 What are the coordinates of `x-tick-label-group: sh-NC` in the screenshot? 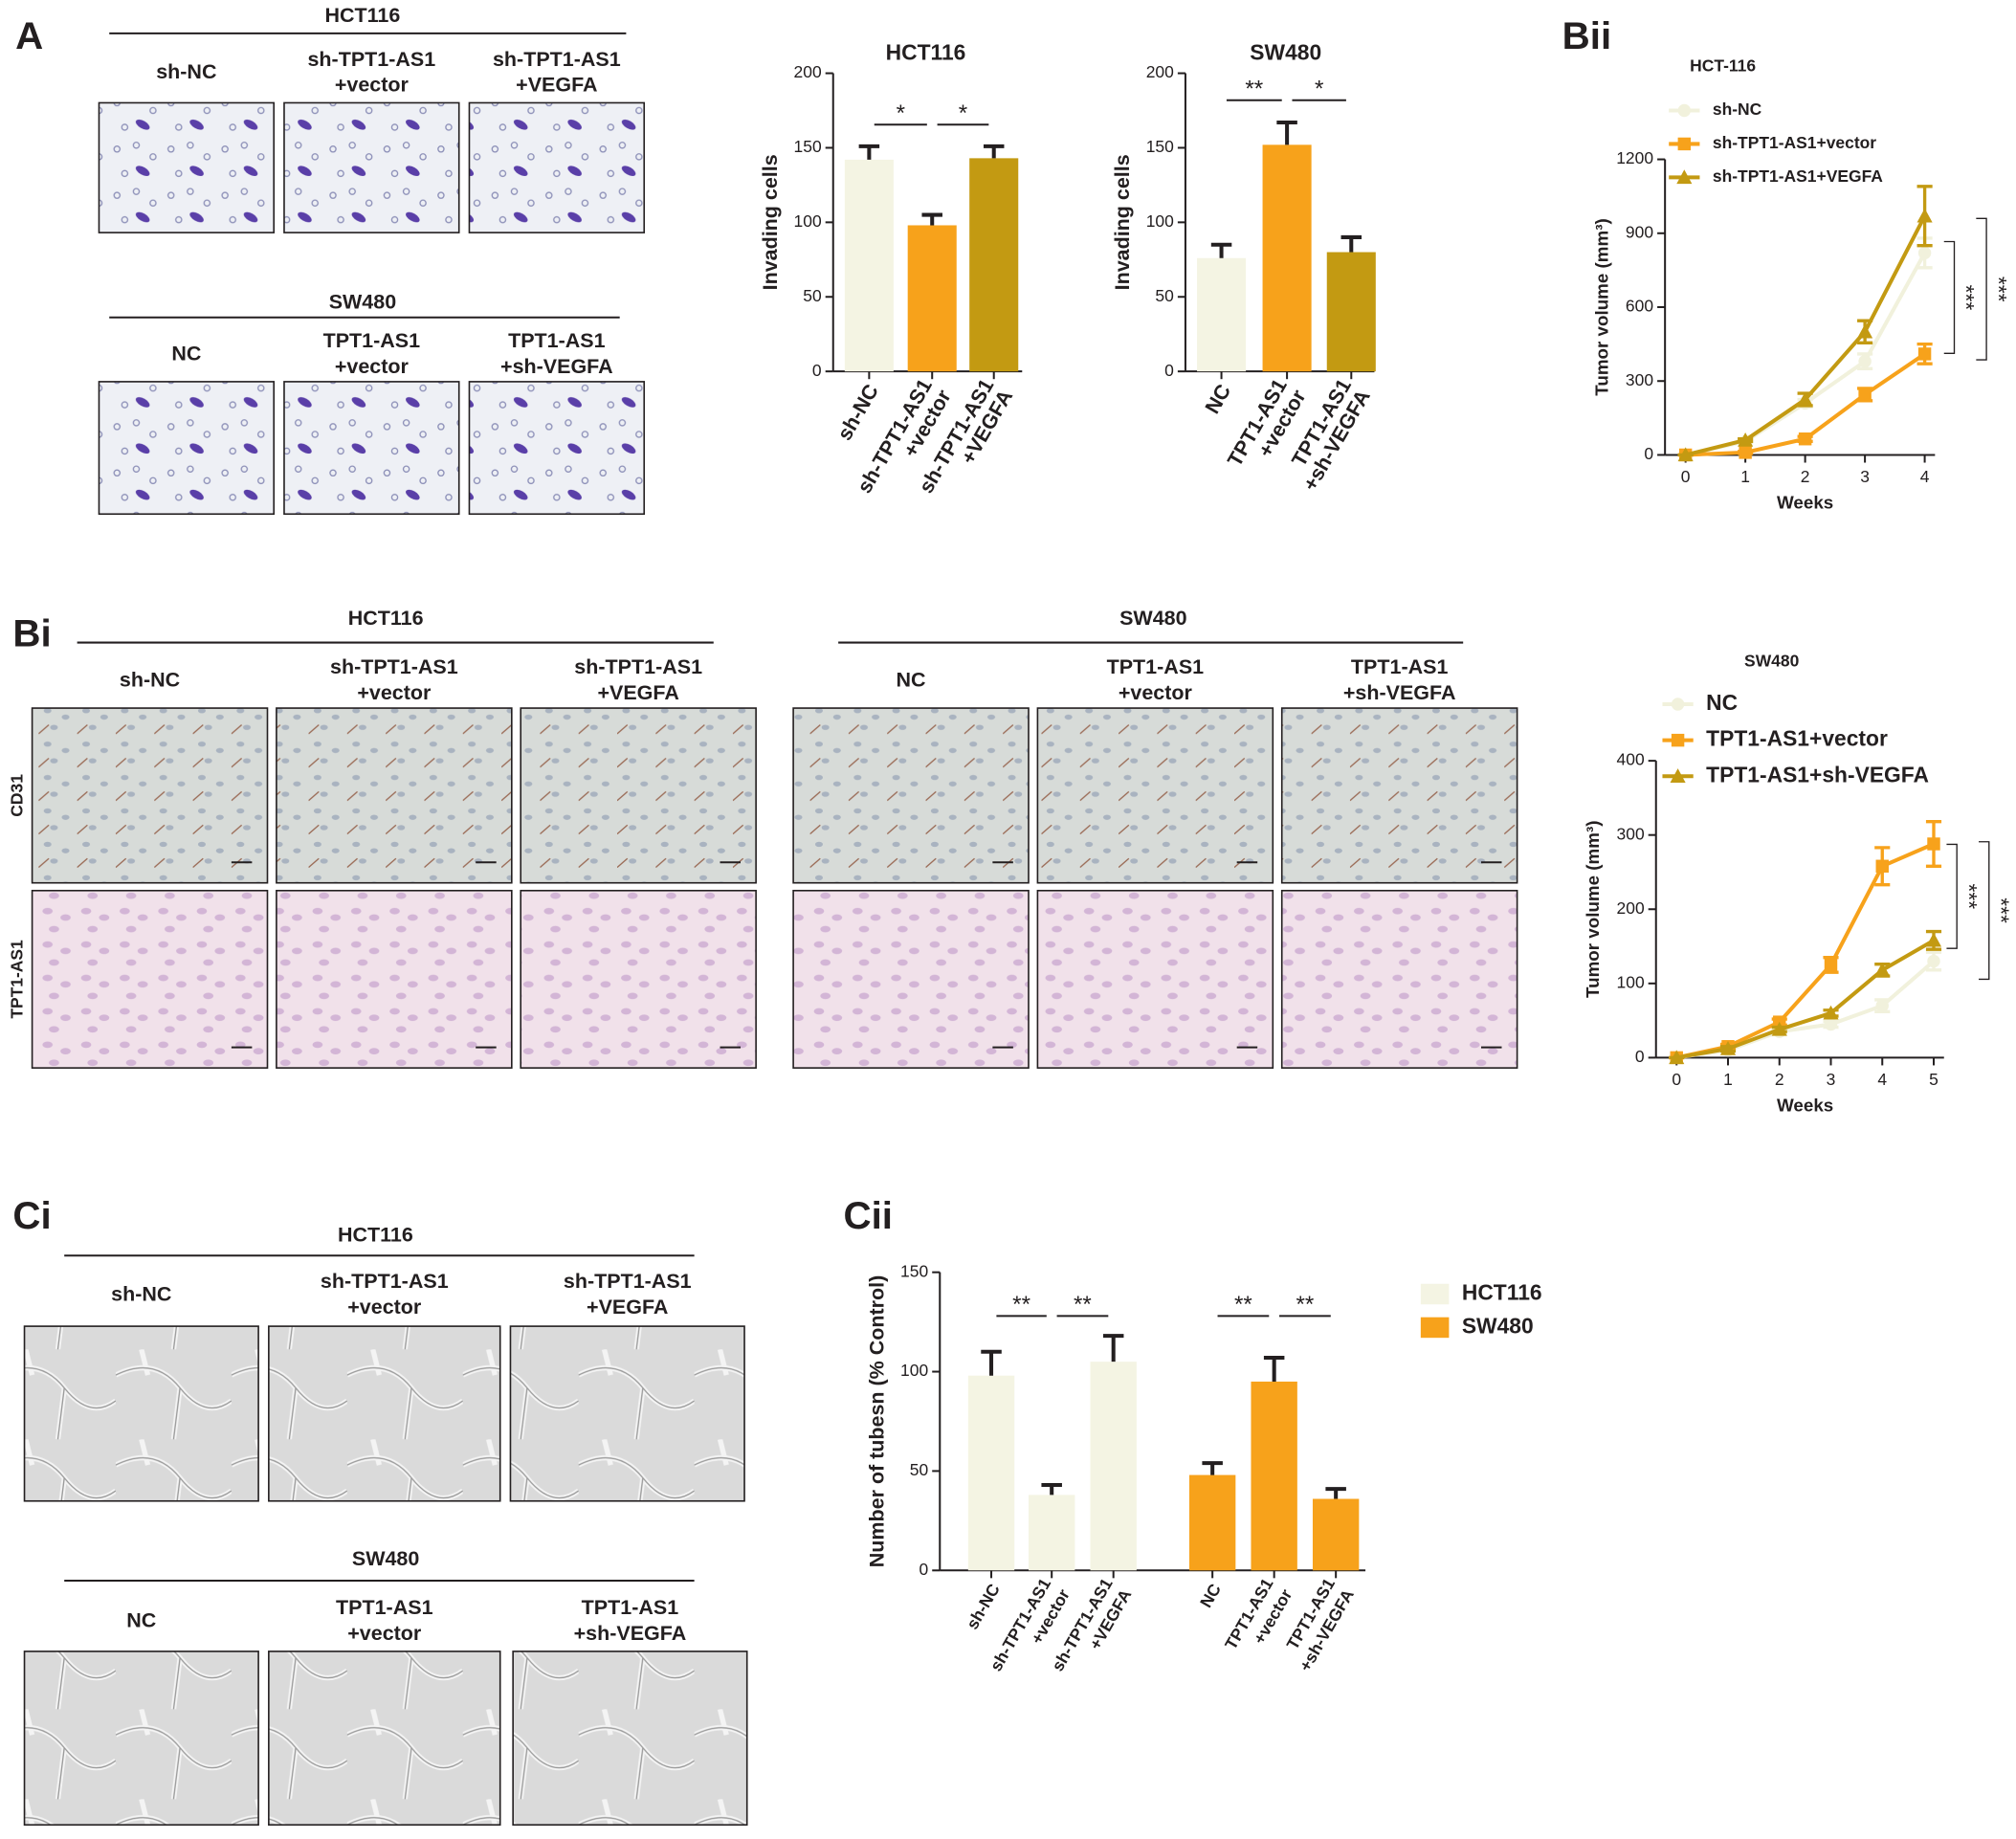 It's located at (858, 413).